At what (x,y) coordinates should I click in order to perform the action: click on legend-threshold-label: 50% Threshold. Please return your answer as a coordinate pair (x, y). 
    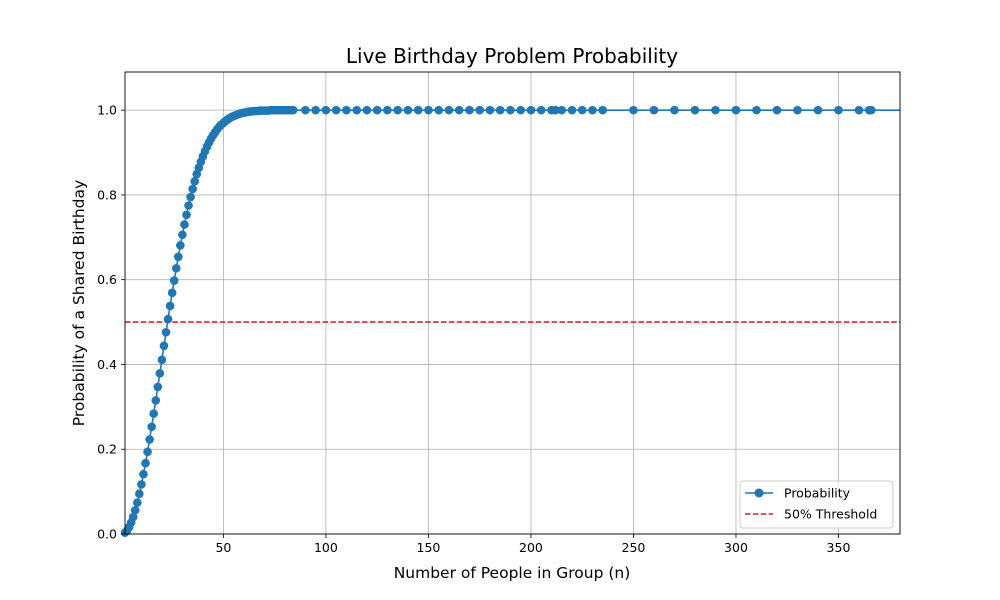
    Looking at the image, I should click on (830, 514).